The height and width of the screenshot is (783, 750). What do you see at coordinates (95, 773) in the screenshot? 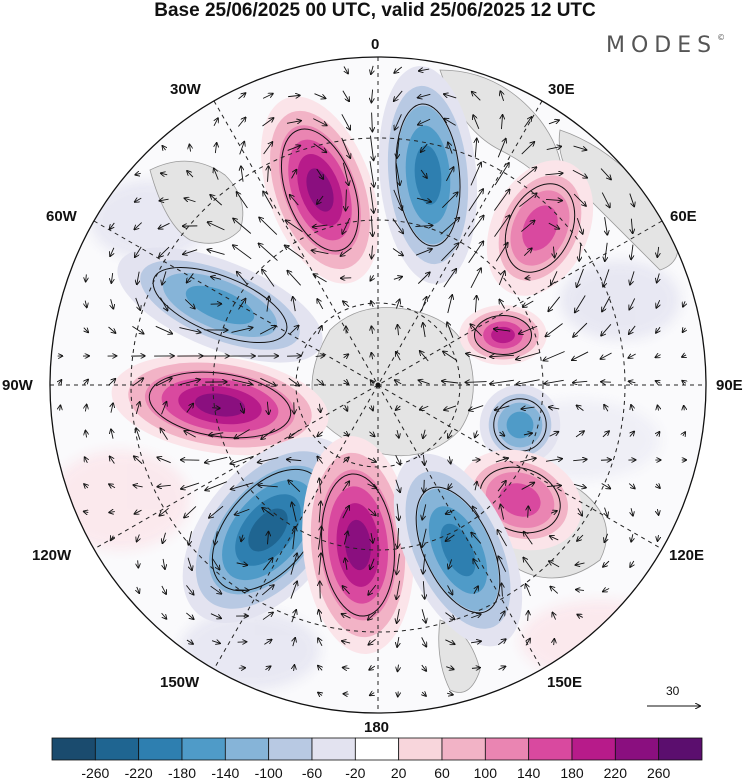
I see `colorbar-tick-label: -260` at bounding box center [95, 773].